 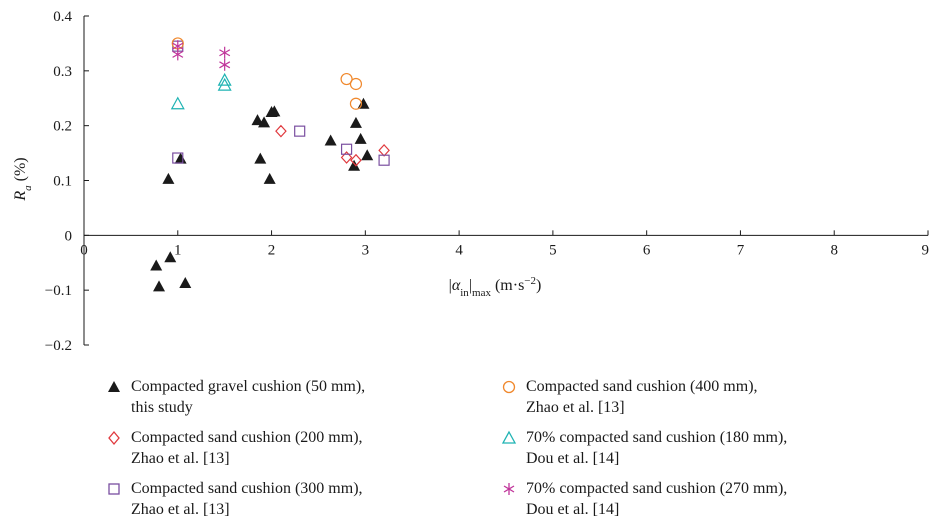 What do you see at coordinates (553, 250) in the screenshot?
I see `x-tick-label: 5` at bounding box center [553, 250].